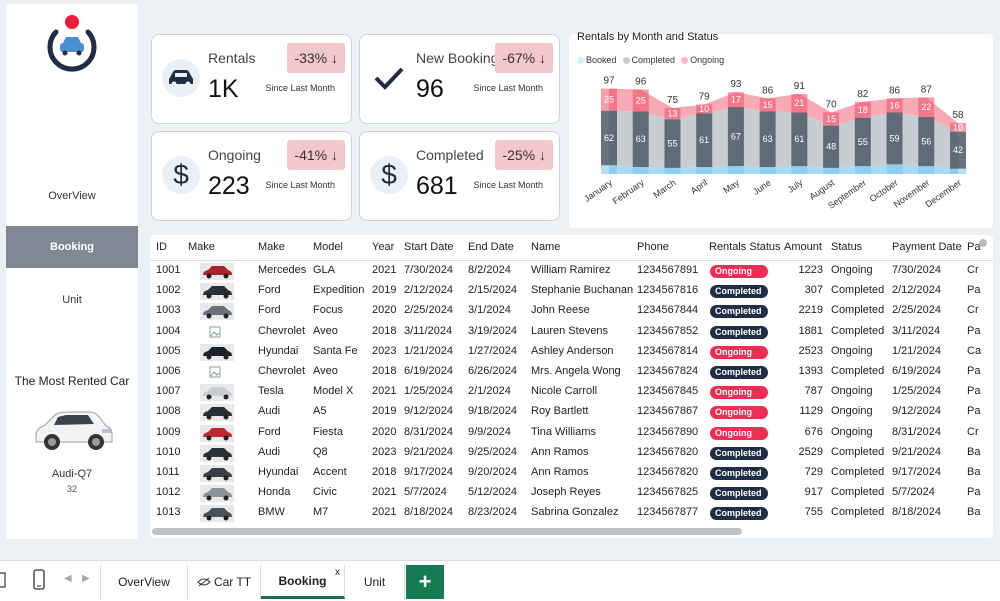 Image resolution: width=1000 pixels, height=601 pixels. Describe the element at coordinates (739, 514) in the screenshot. I see `rental-status-badge: Completed` at that location.